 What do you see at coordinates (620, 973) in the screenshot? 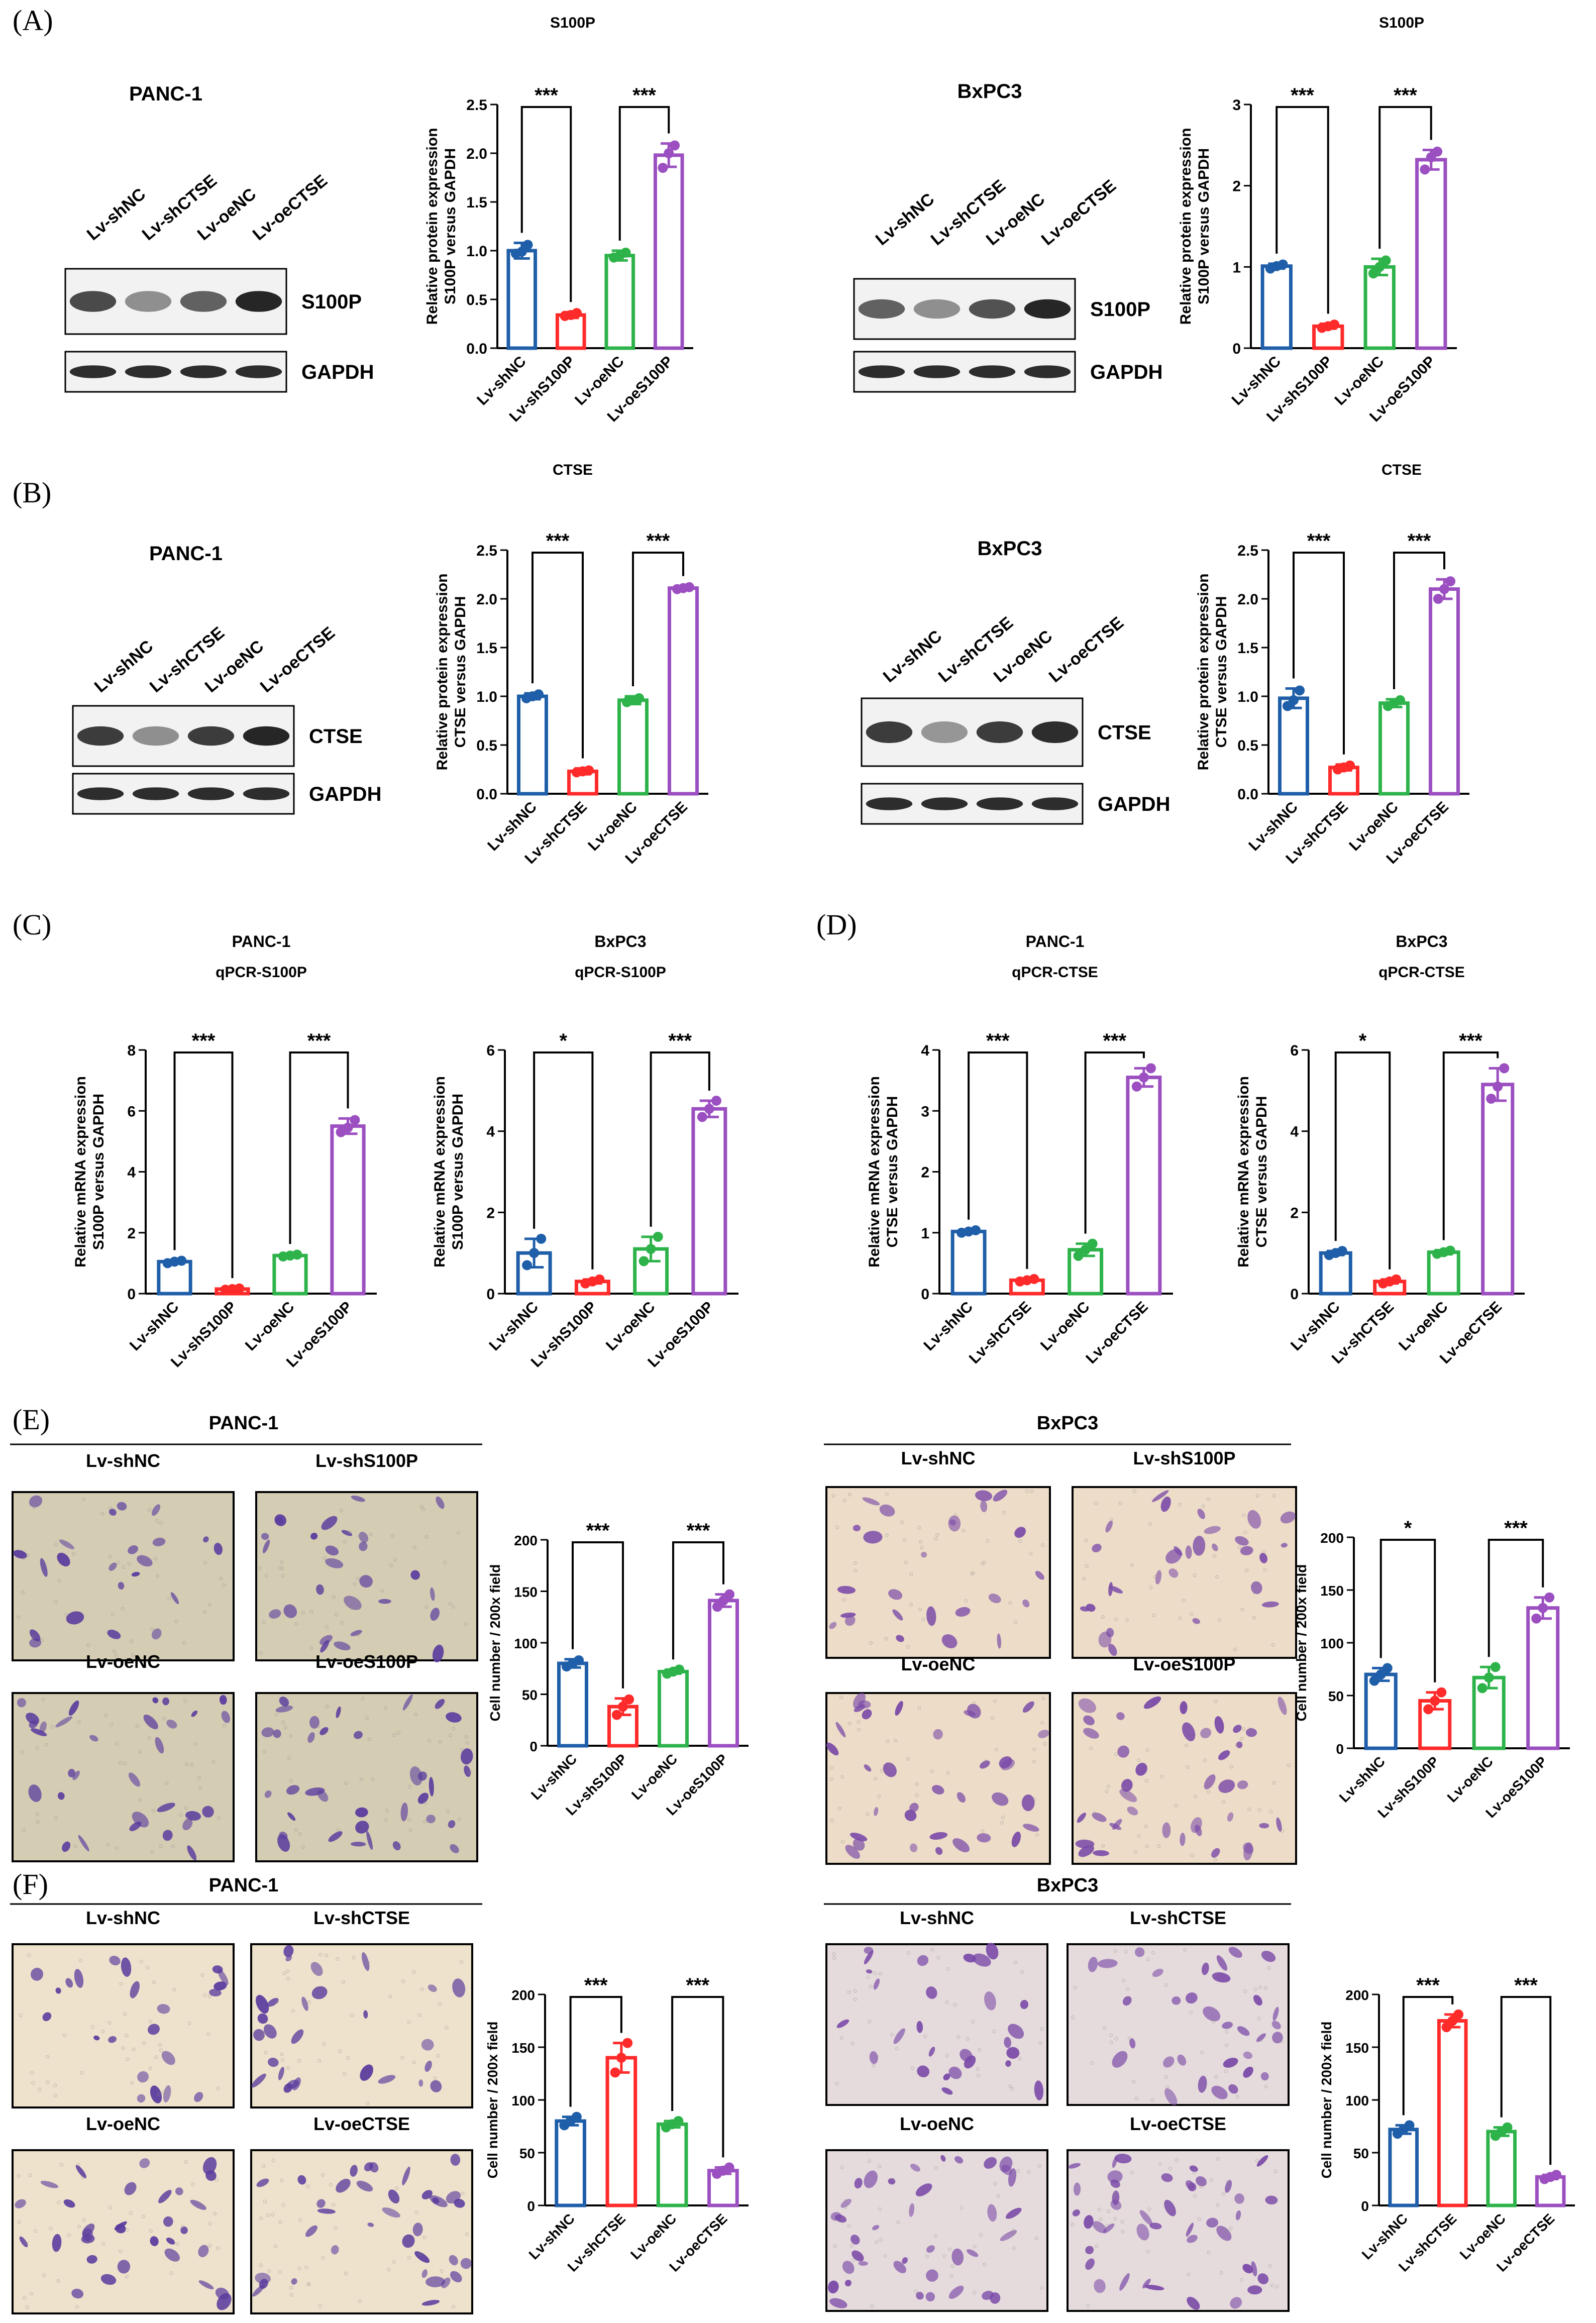
I see `chart-title: qPCR-S100P` at bounding box center [620, 973].